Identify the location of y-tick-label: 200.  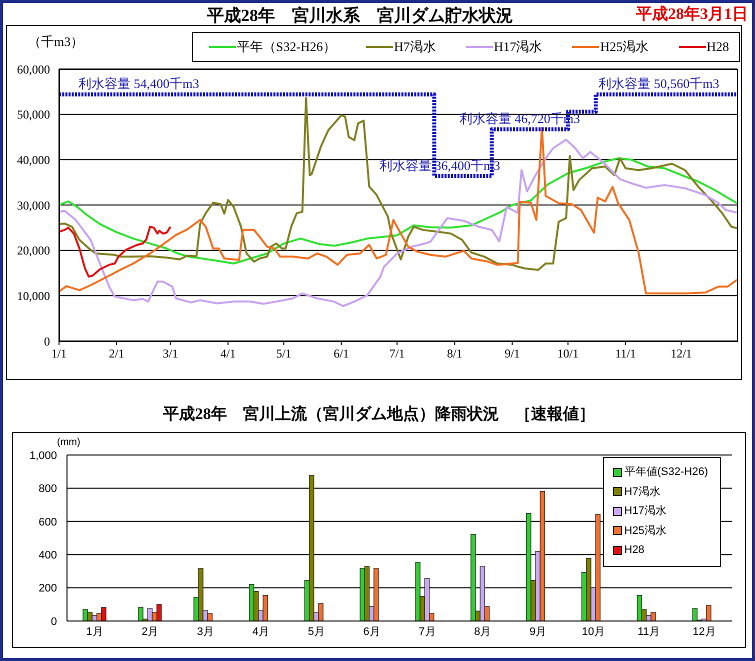
(47, 588).